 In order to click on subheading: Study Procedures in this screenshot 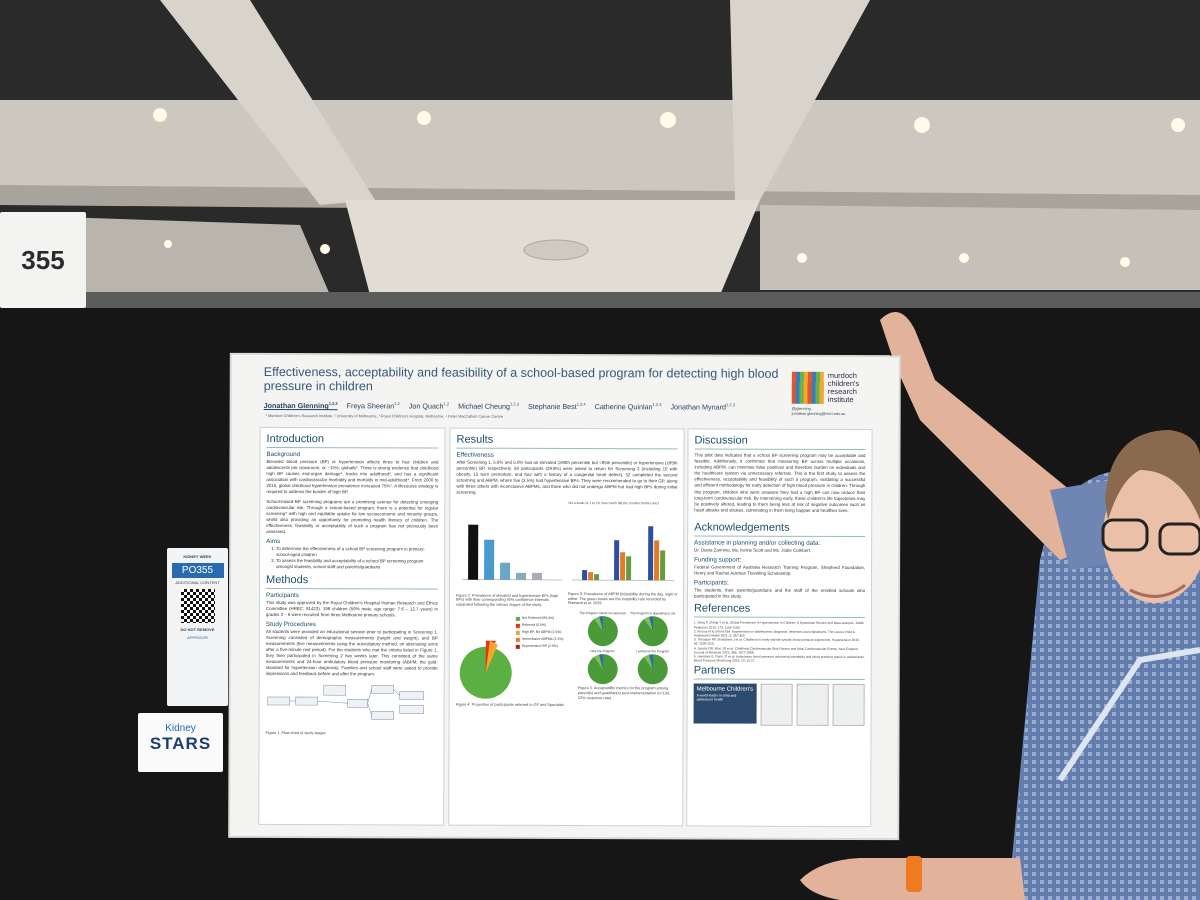, I will do `click(290, 624)`.